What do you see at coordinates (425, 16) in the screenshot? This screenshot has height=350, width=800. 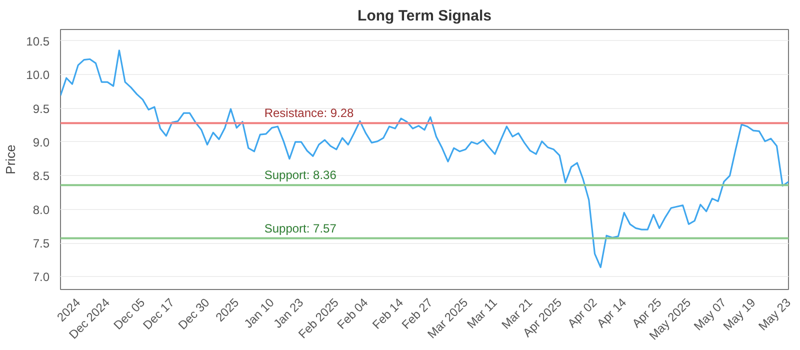 I see `chart-title: Long Term Signals` at bounding box center [425, 16].